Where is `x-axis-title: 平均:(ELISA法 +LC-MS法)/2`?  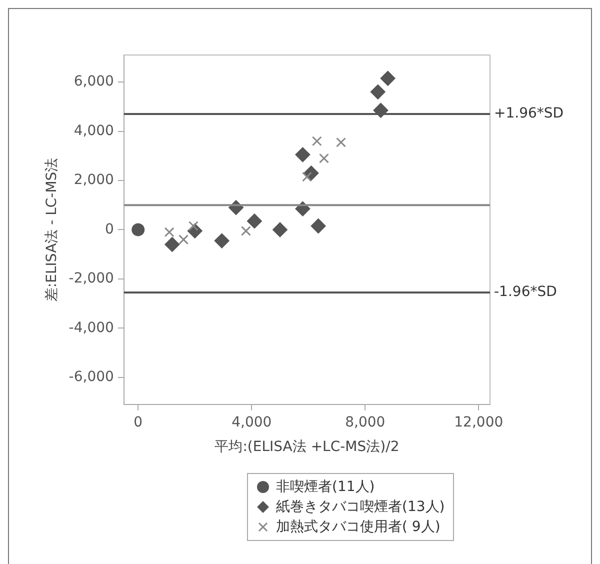 x-axis-title: 平均:(ELISA法 +LC-MS法)/2 is located at coordinates (307, 447).